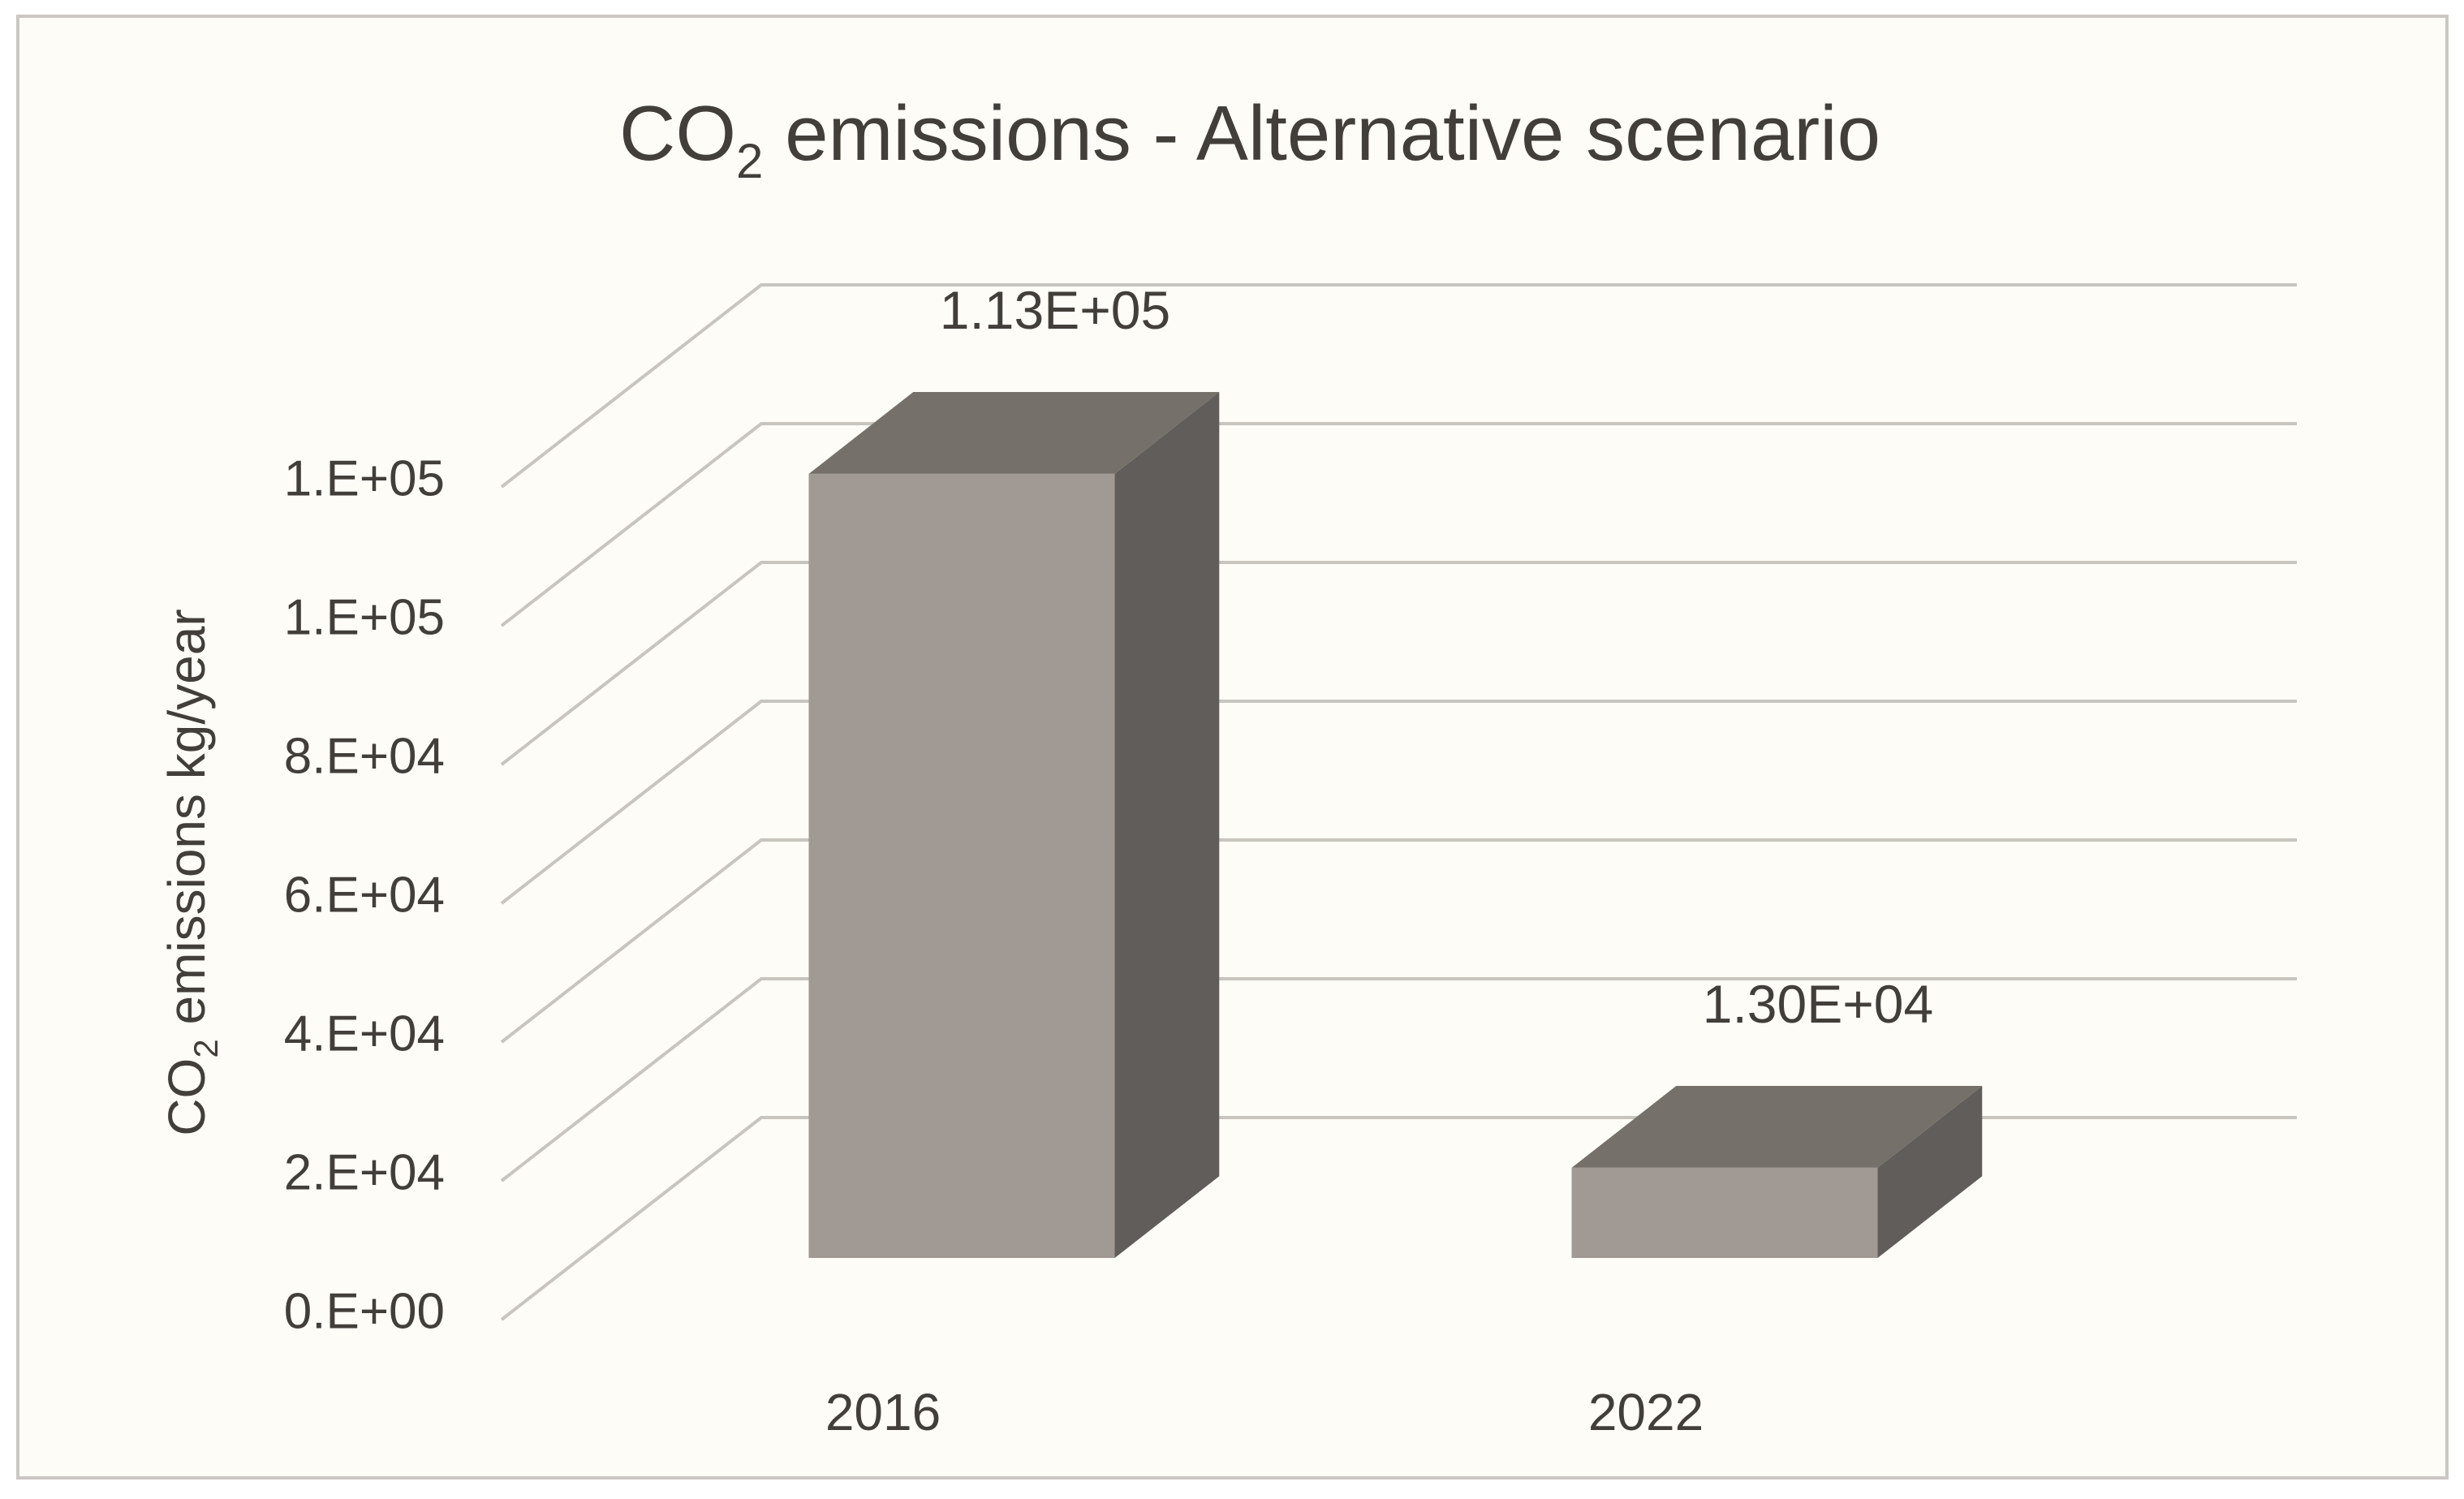 The image size is (2464, 1499). I want to click on bar-2016-side-face, so click(1167, 826).